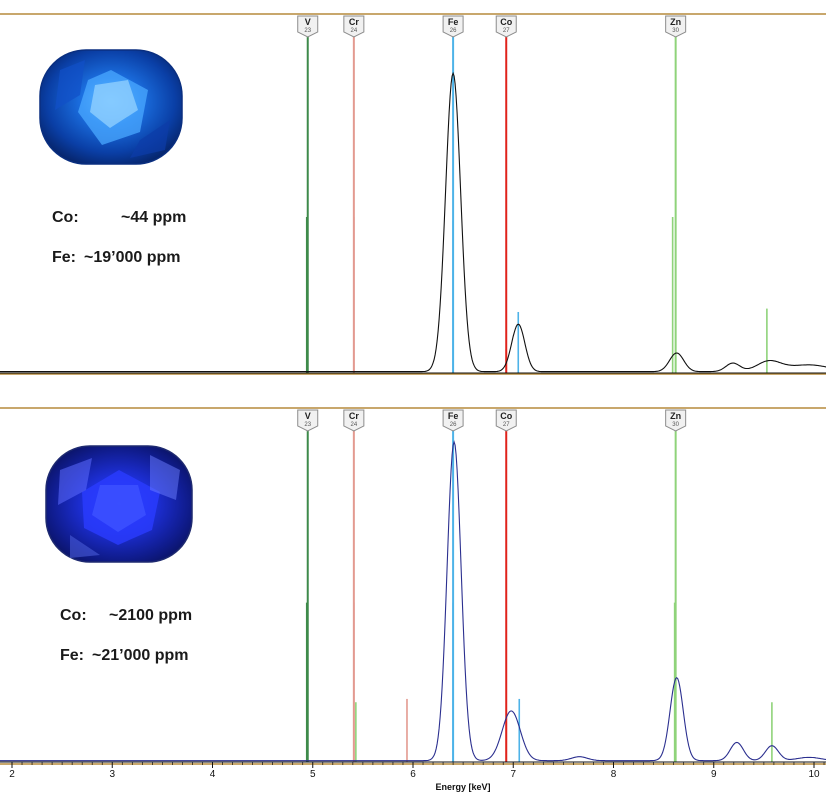 The image size is (826, 797). Describe the element at coordinates (126, 635) in the screenshot. I see `gem-composition-bottom: Co: ~2100 ppm Fe: ~21’000 ppm` at that location.